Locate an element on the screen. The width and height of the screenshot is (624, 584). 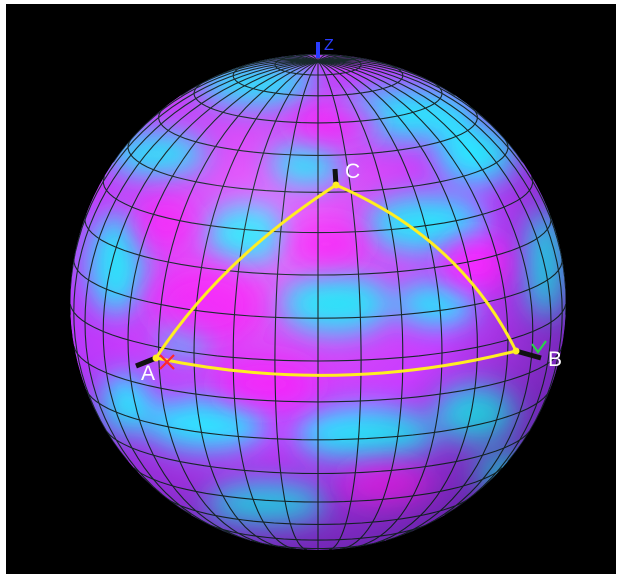
vertex-c-label: C is located at coordinates (352, 171).